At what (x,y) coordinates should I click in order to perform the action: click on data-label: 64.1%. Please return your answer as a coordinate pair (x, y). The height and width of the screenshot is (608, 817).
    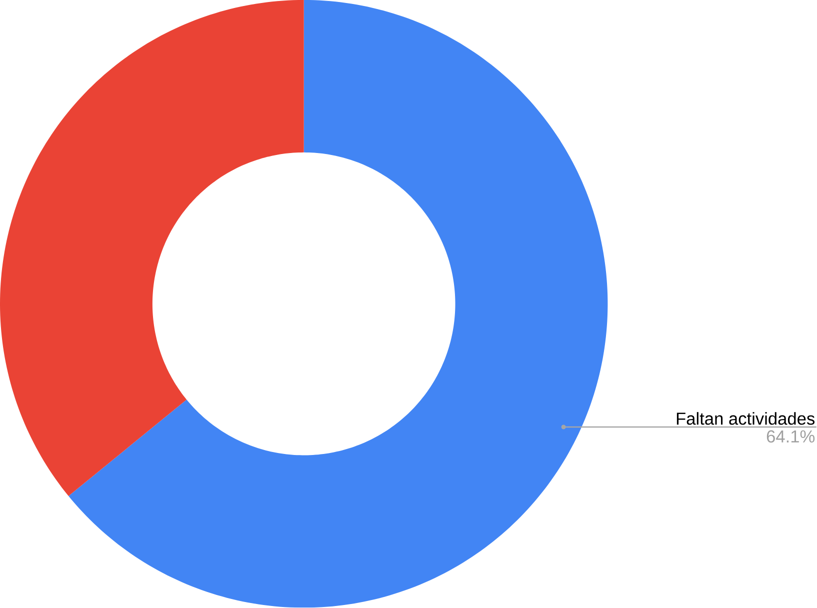
    Looking at the image, I should click on (790, 436).